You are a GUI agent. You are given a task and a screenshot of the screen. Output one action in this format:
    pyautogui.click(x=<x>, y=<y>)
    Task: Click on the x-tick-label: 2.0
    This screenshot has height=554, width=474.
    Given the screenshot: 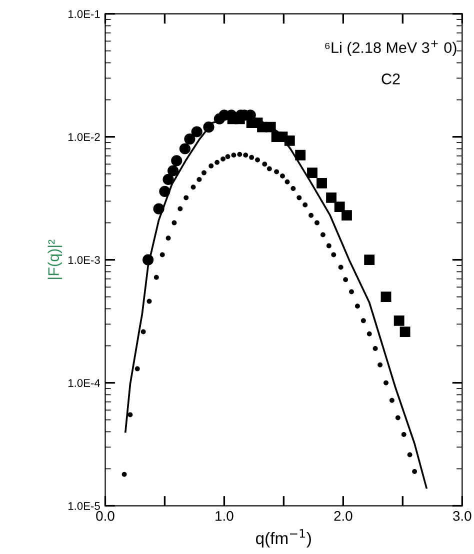 What is the action you would take?
    pyautogui.click(x=343, y=516)
    